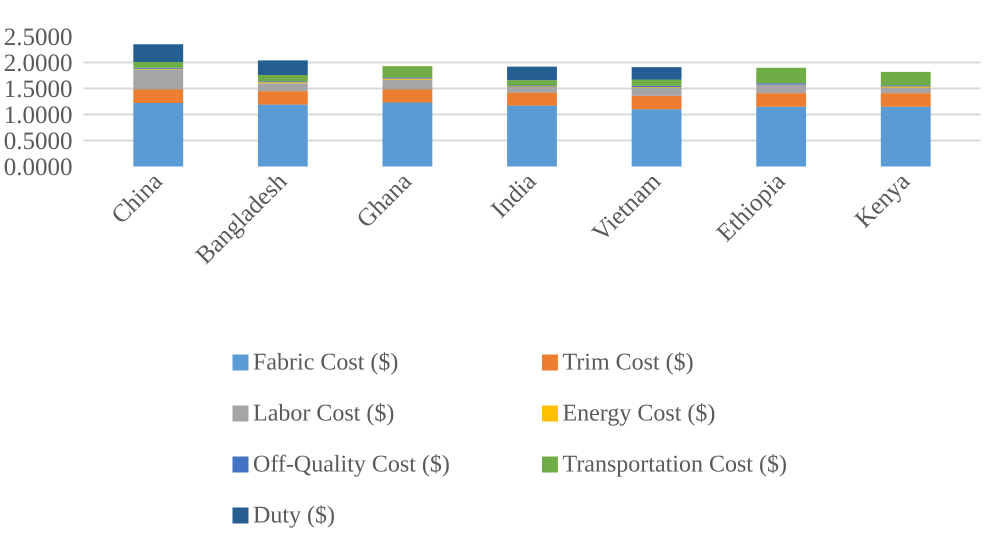 The width and height of the screenshot is (1000, 548). I want to click on y-tick-label: 1.0000, so click(38, 115).